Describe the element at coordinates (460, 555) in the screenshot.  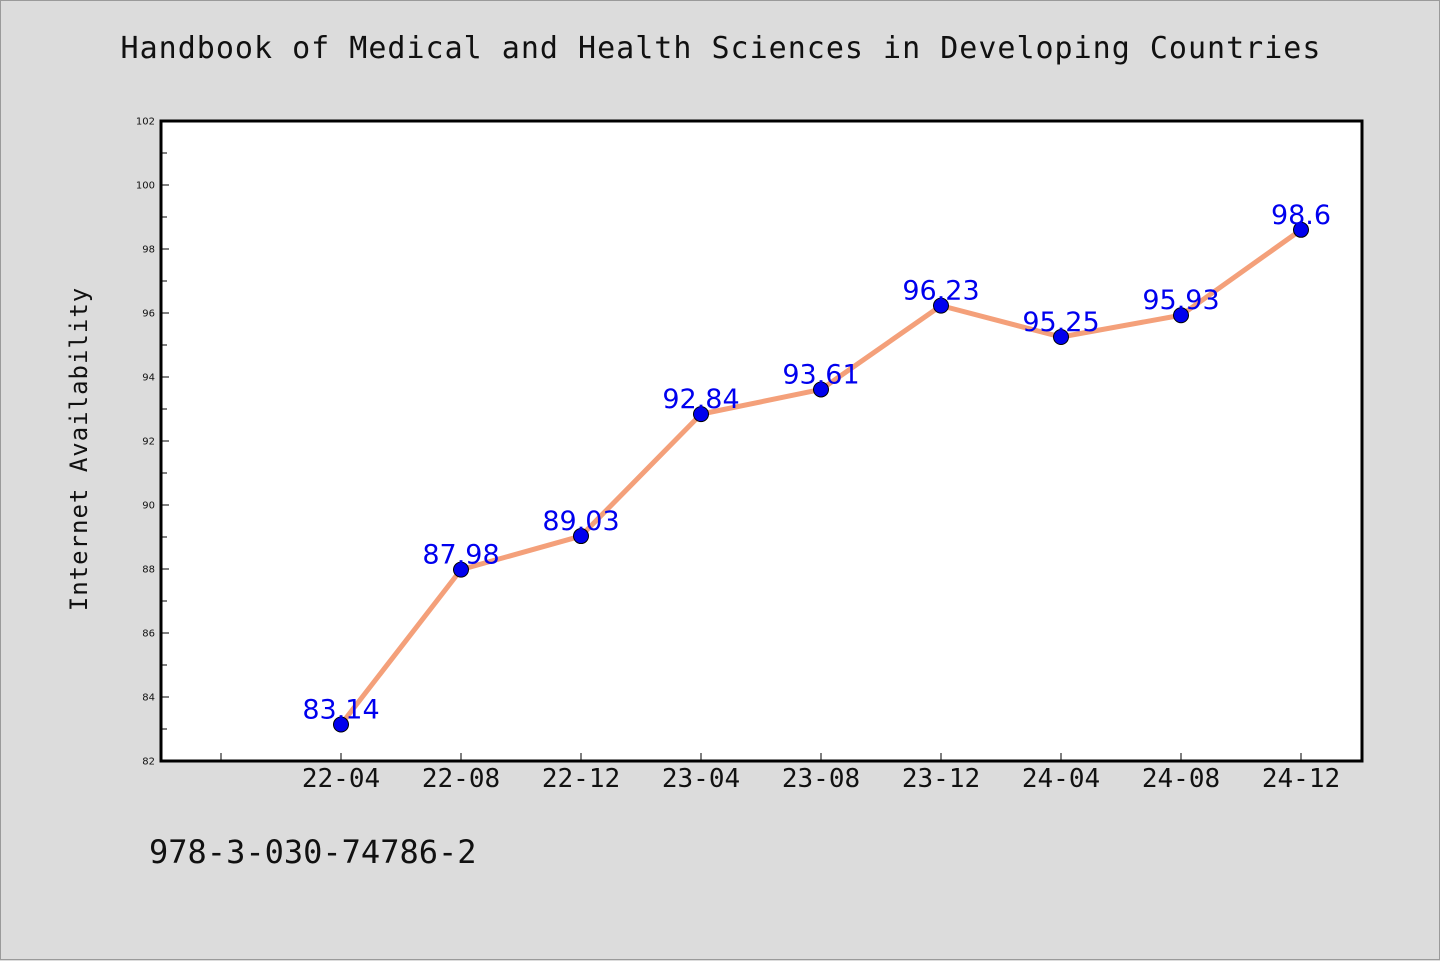
I see `data-label: 87.98` at that location.